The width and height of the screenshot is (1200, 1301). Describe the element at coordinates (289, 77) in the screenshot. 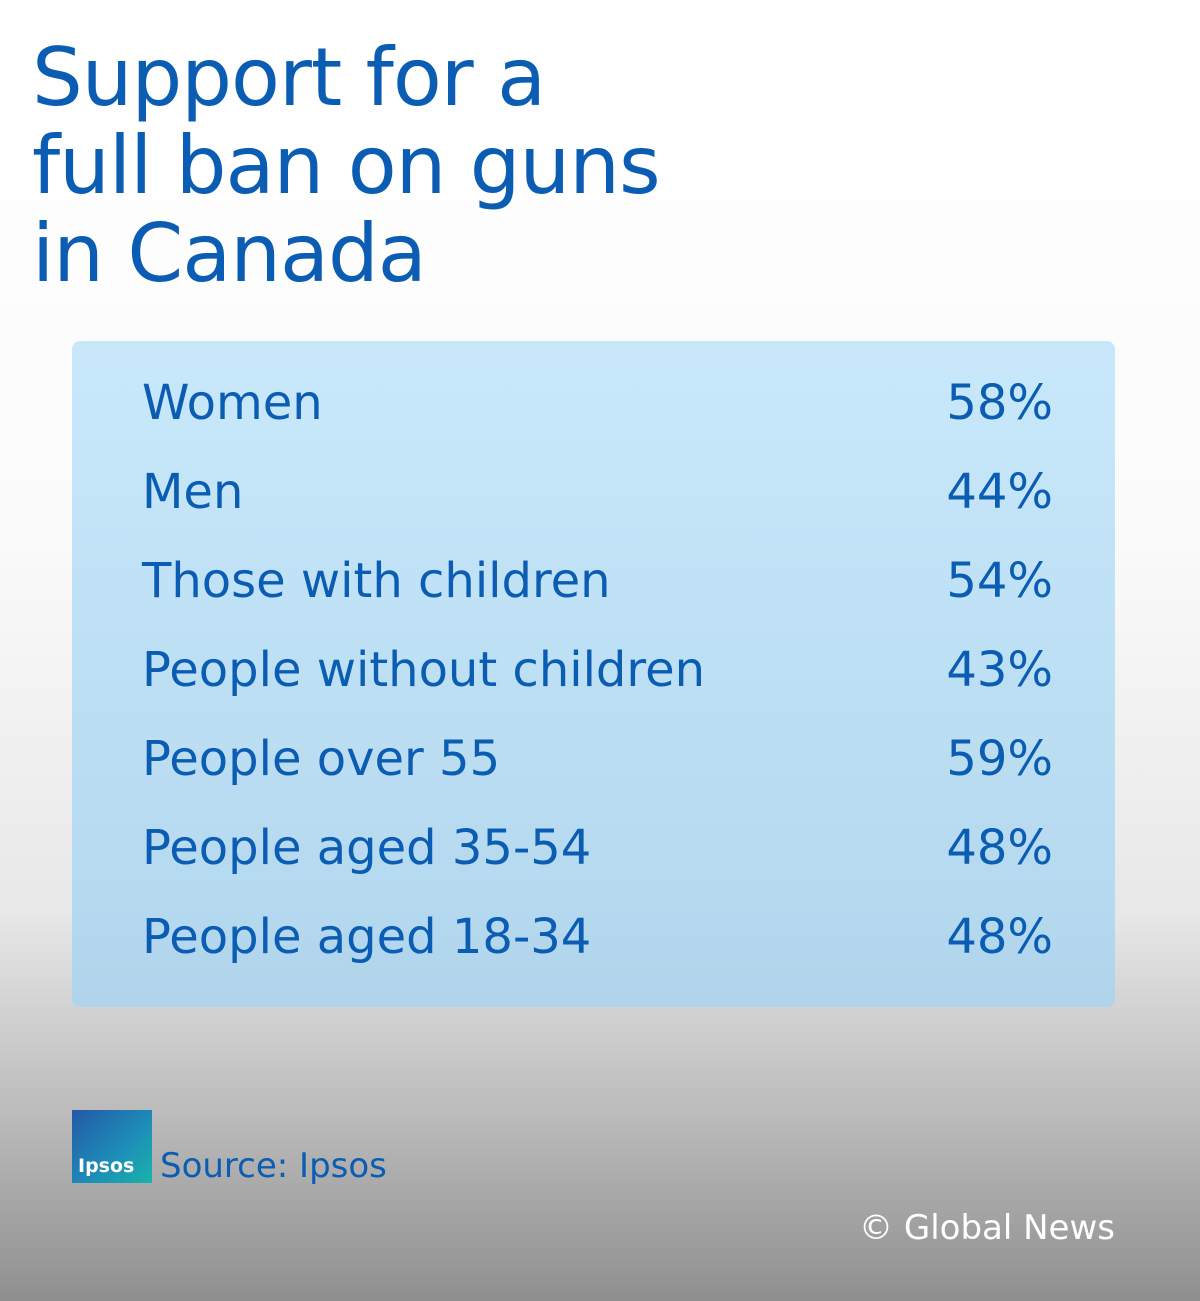

I see `title-line: Support for a` at that location.